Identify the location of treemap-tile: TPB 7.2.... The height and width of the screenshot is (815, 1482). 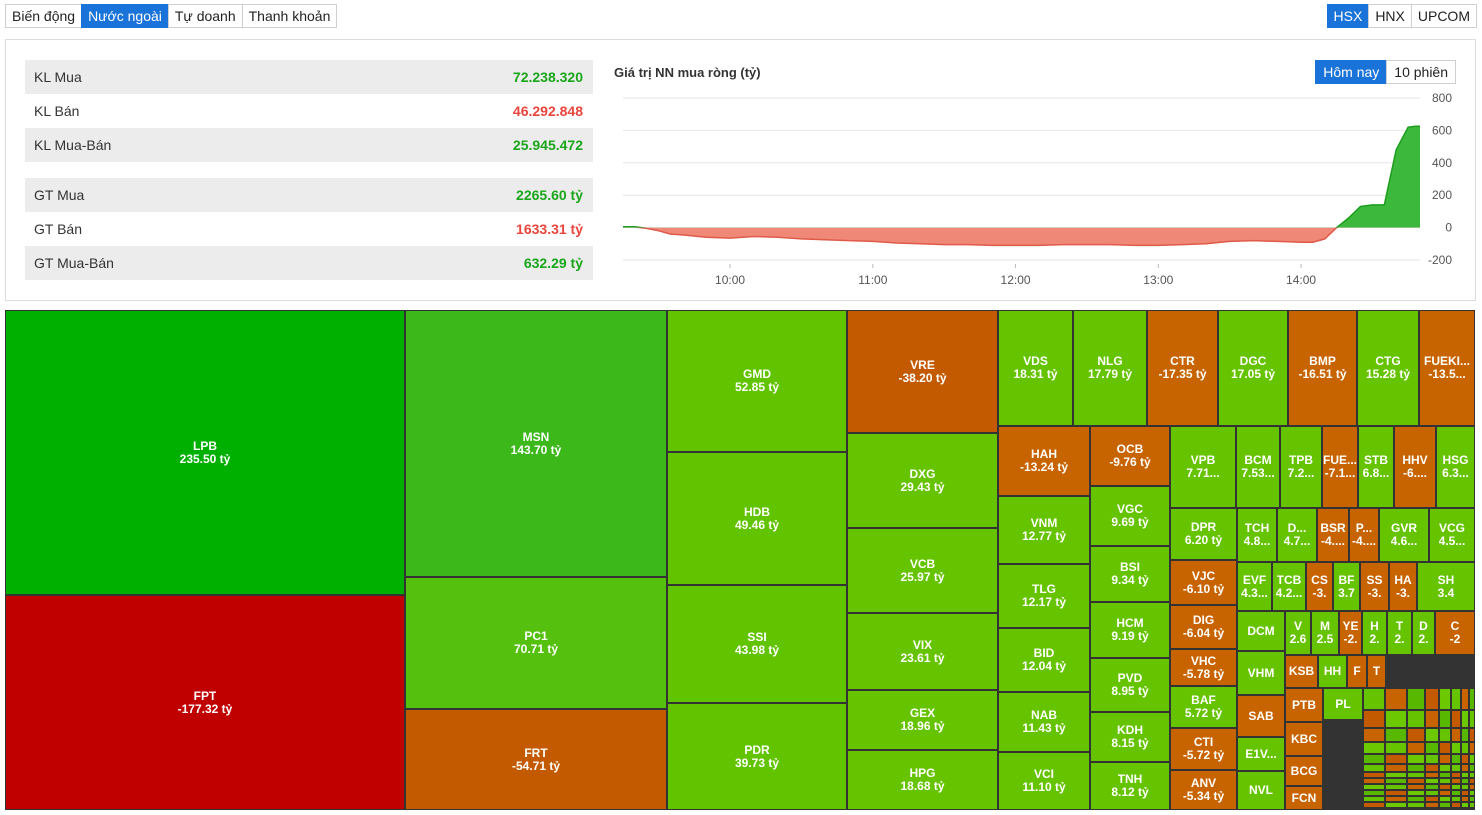
(1301, 467).